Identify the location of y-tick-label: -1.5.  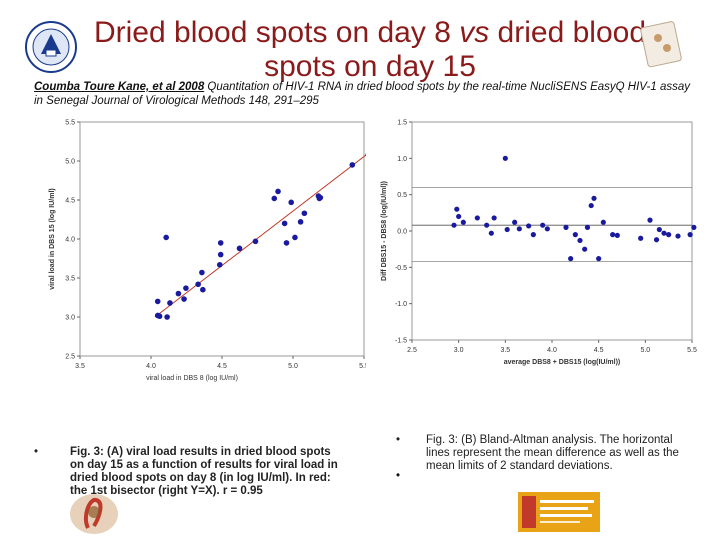
(401, 341).